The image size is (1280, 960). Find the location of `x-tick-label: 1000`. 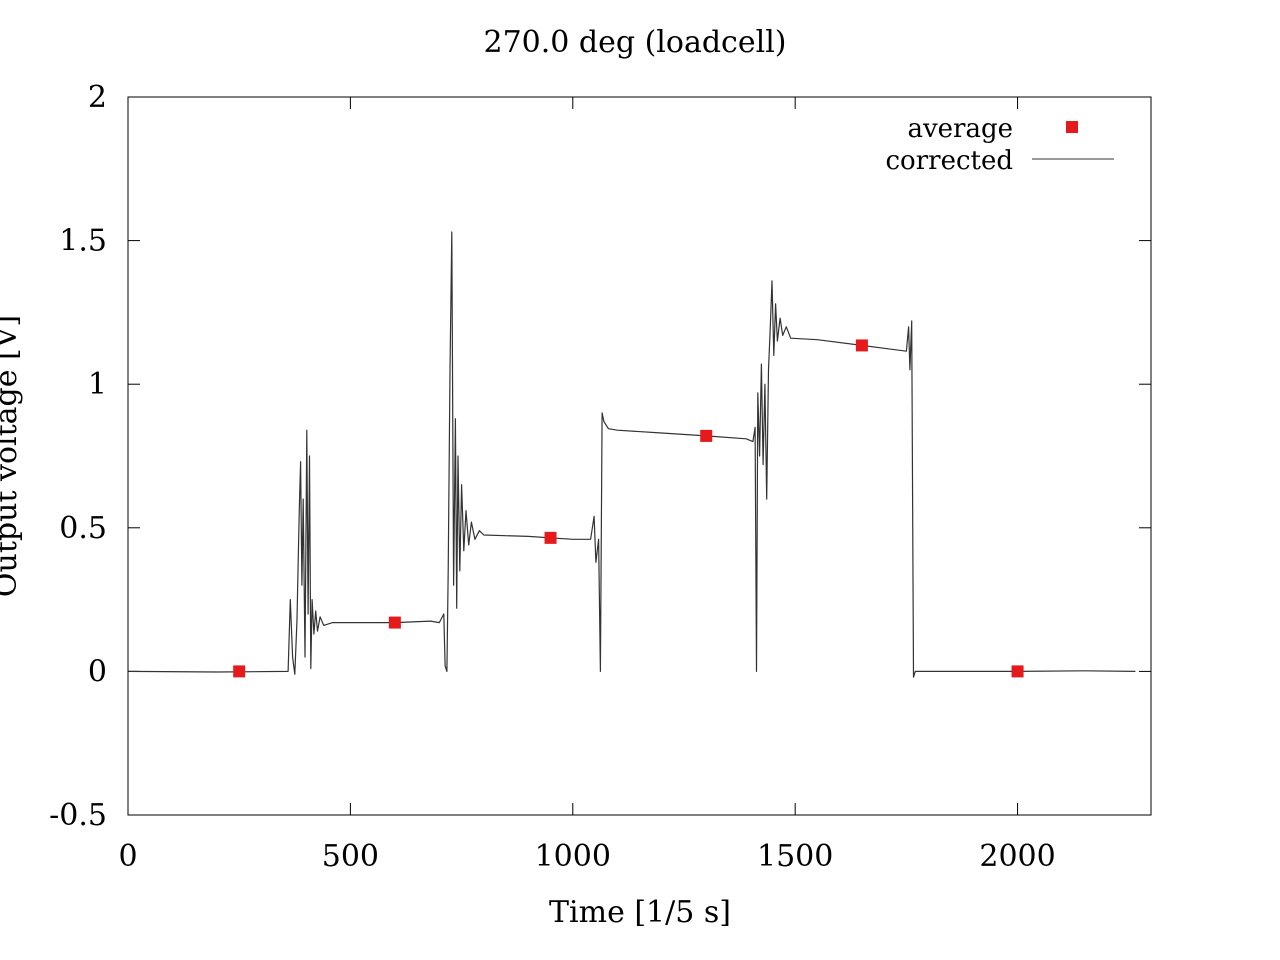

x-tick-label: 1000 is located at coordinates (573, 856).